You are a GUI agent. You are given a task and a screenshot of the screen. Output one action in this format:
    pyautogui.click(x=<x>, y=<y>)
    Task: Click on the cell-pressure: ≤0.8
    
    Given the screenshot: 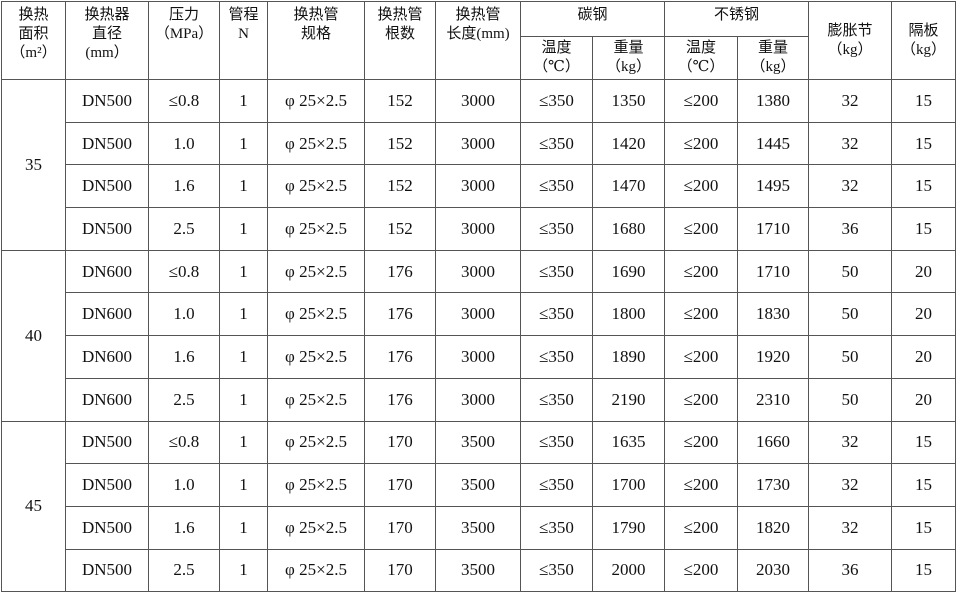 What is the action you would take?
    pyautogui.click(x=184, y=271)
    